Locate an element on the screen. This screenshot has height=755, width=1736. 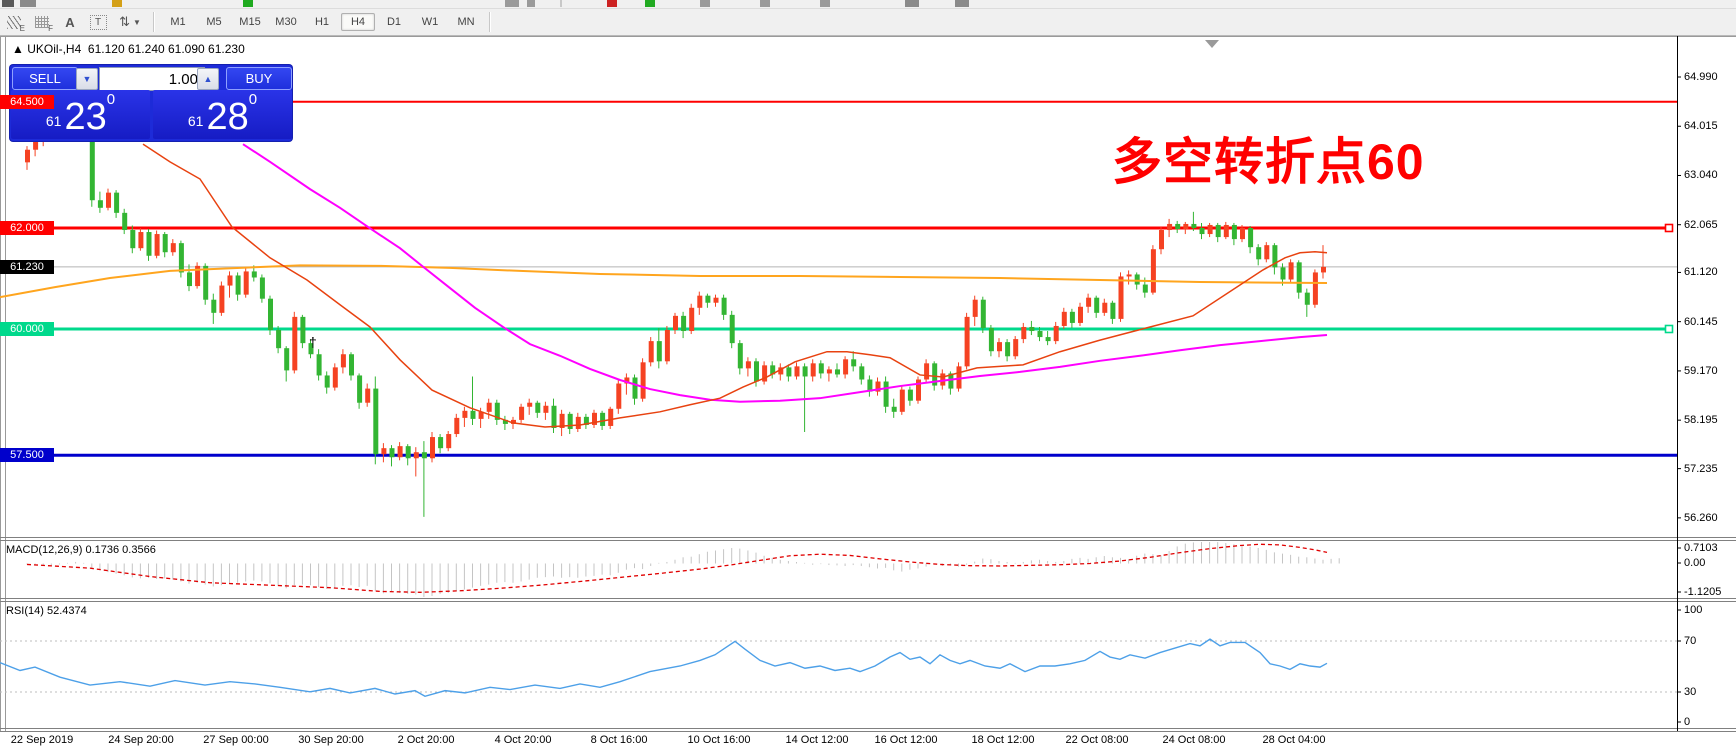
timeframe-button-m5: M5 is located at coordinates (214, 22).